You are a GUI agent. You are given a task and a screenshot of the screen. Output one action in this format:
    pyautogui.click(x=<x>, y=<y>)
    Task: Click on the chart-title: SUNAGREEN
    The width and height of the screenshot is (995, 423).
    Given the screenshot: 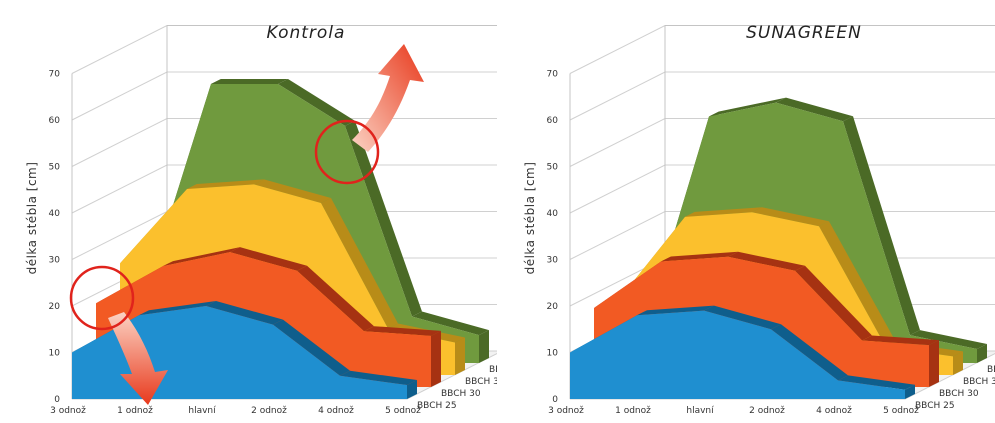 What is the action you would take?
    pyautogui.click(x=804, y=33)
    